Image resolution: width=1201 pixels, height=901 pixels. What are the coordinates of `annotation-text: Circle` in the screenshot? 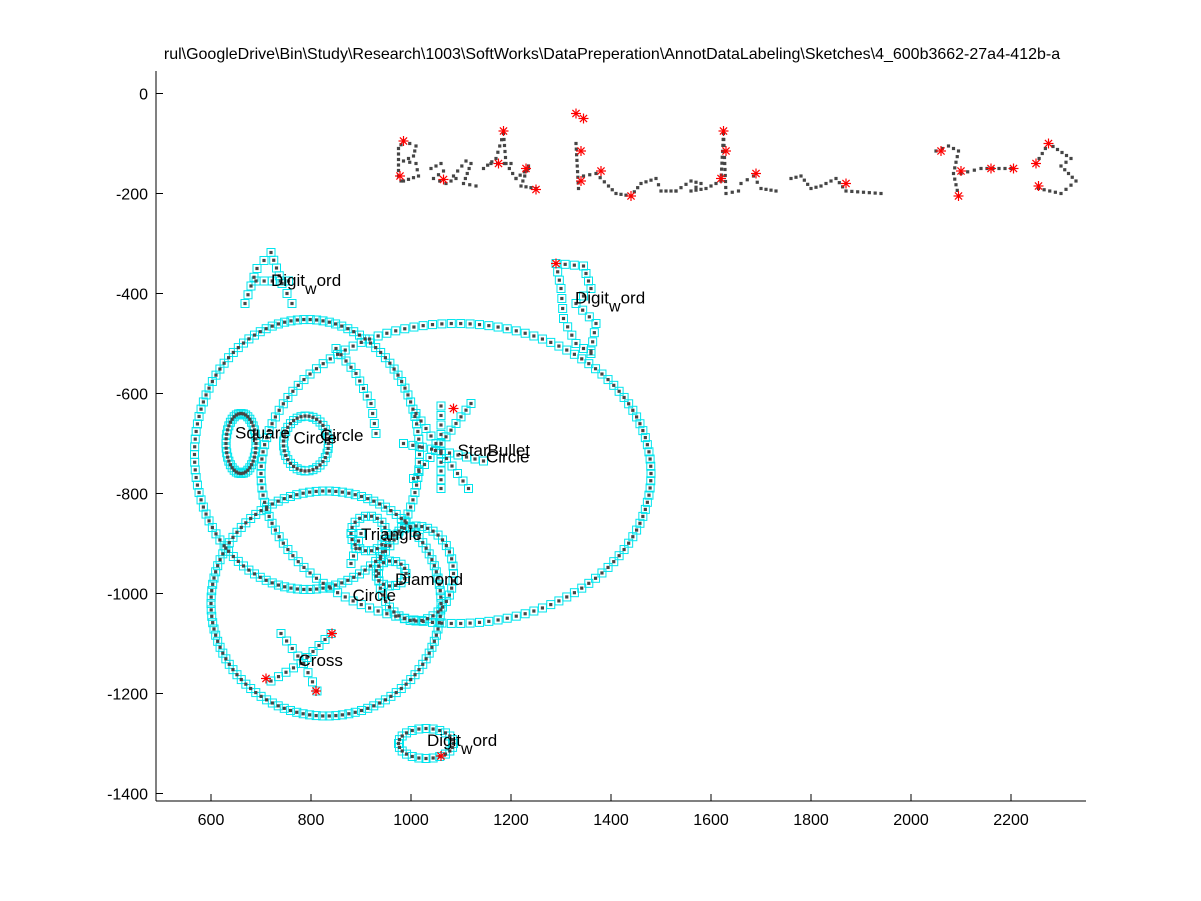 It's located at (374, 595).